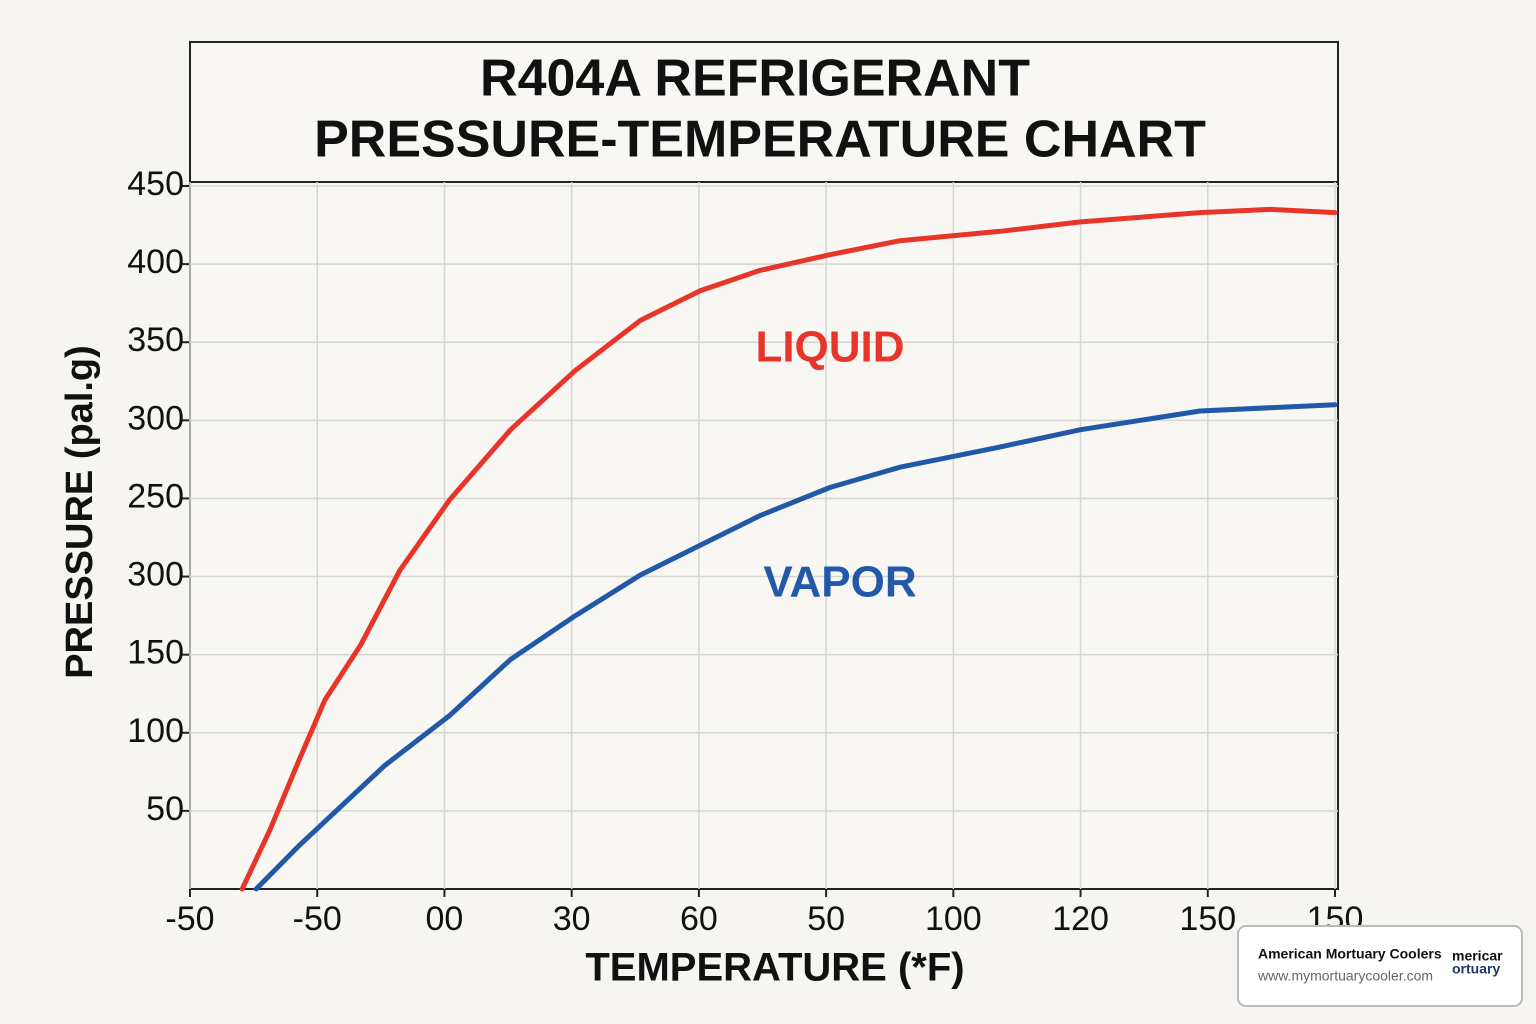 Image resolution: width=1536 pixels, height=1024 pixels. I want to click on watermark-name: American Mortuary Coolers, so click(1350, 954).